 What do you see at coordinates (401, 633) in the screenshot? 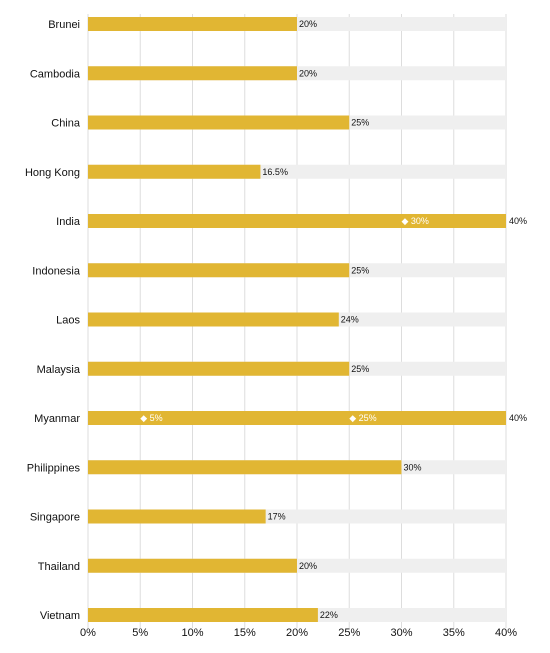
I see `x-tick-label: 30%` at bounding box center [401, 633].